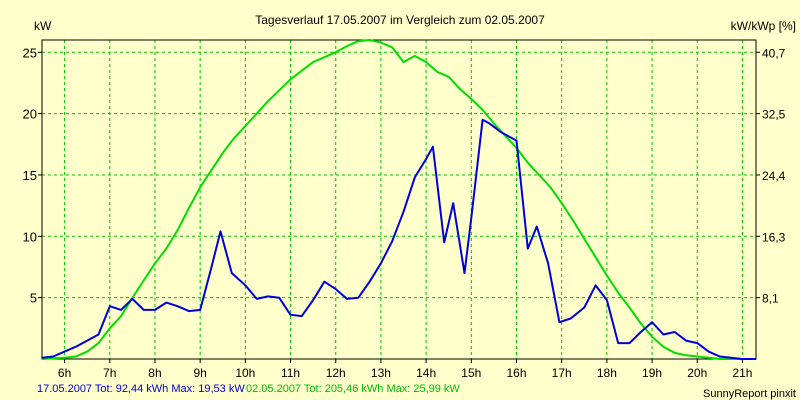 Image resolution: width=800 pixels, height=400 pixels. What do you see at coordinates (516, 373) in the screenshot?
I see `x-tick-label: 16h` at bounding box center [516, 373].